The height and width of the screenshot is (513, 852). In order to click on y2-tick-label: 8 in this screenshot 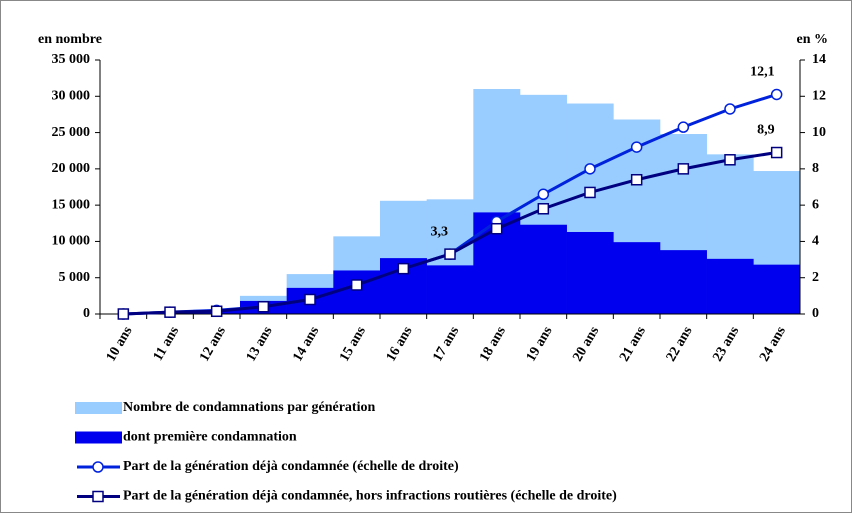, I will do `click(815, 168)`.